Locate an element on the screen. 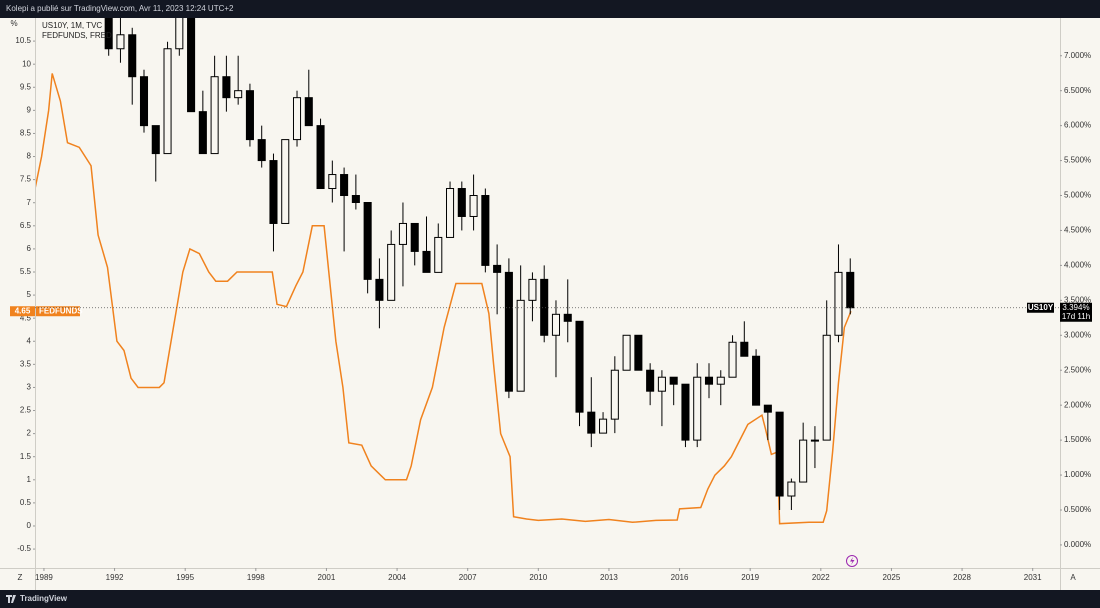  y-tick-label: 6 is located at coordinates (29, 248).